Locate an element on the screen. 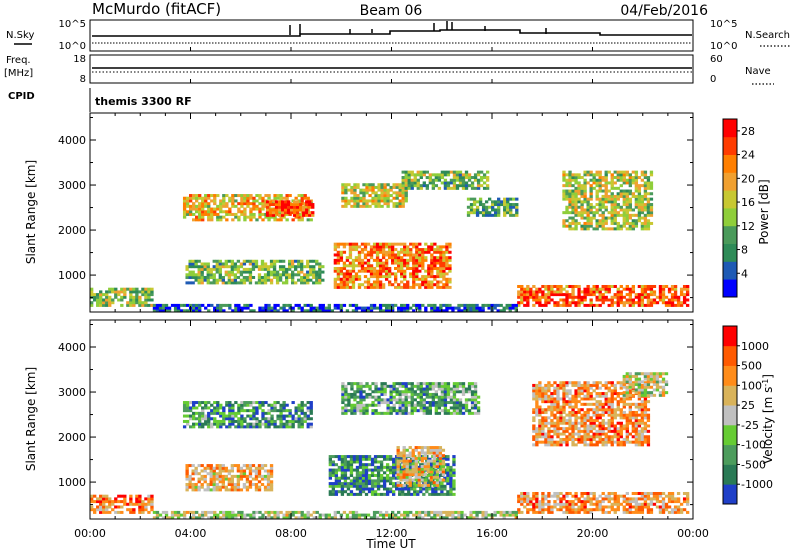  power-y-tick-label: 4000 is located at coordinates (72, 140).